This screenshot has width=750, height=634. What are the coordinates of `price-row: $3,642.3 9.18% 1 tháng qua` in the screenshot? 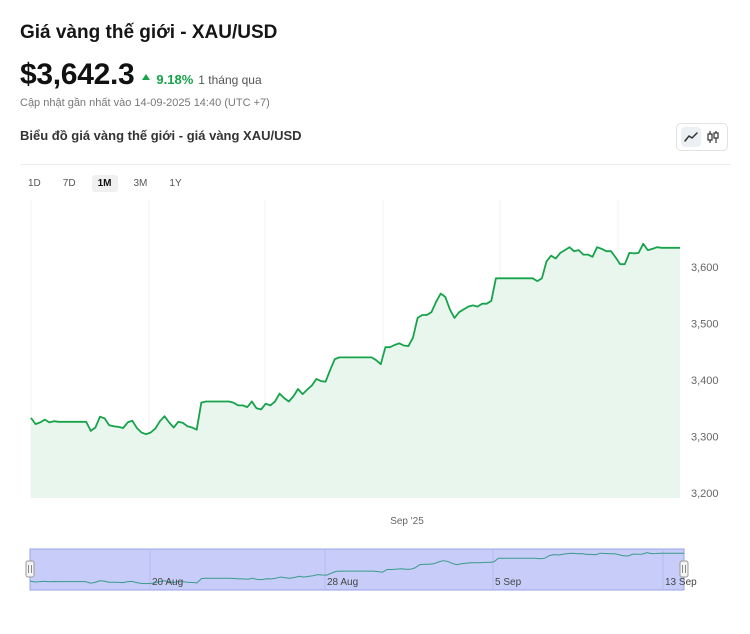 It's located at (141, 75).